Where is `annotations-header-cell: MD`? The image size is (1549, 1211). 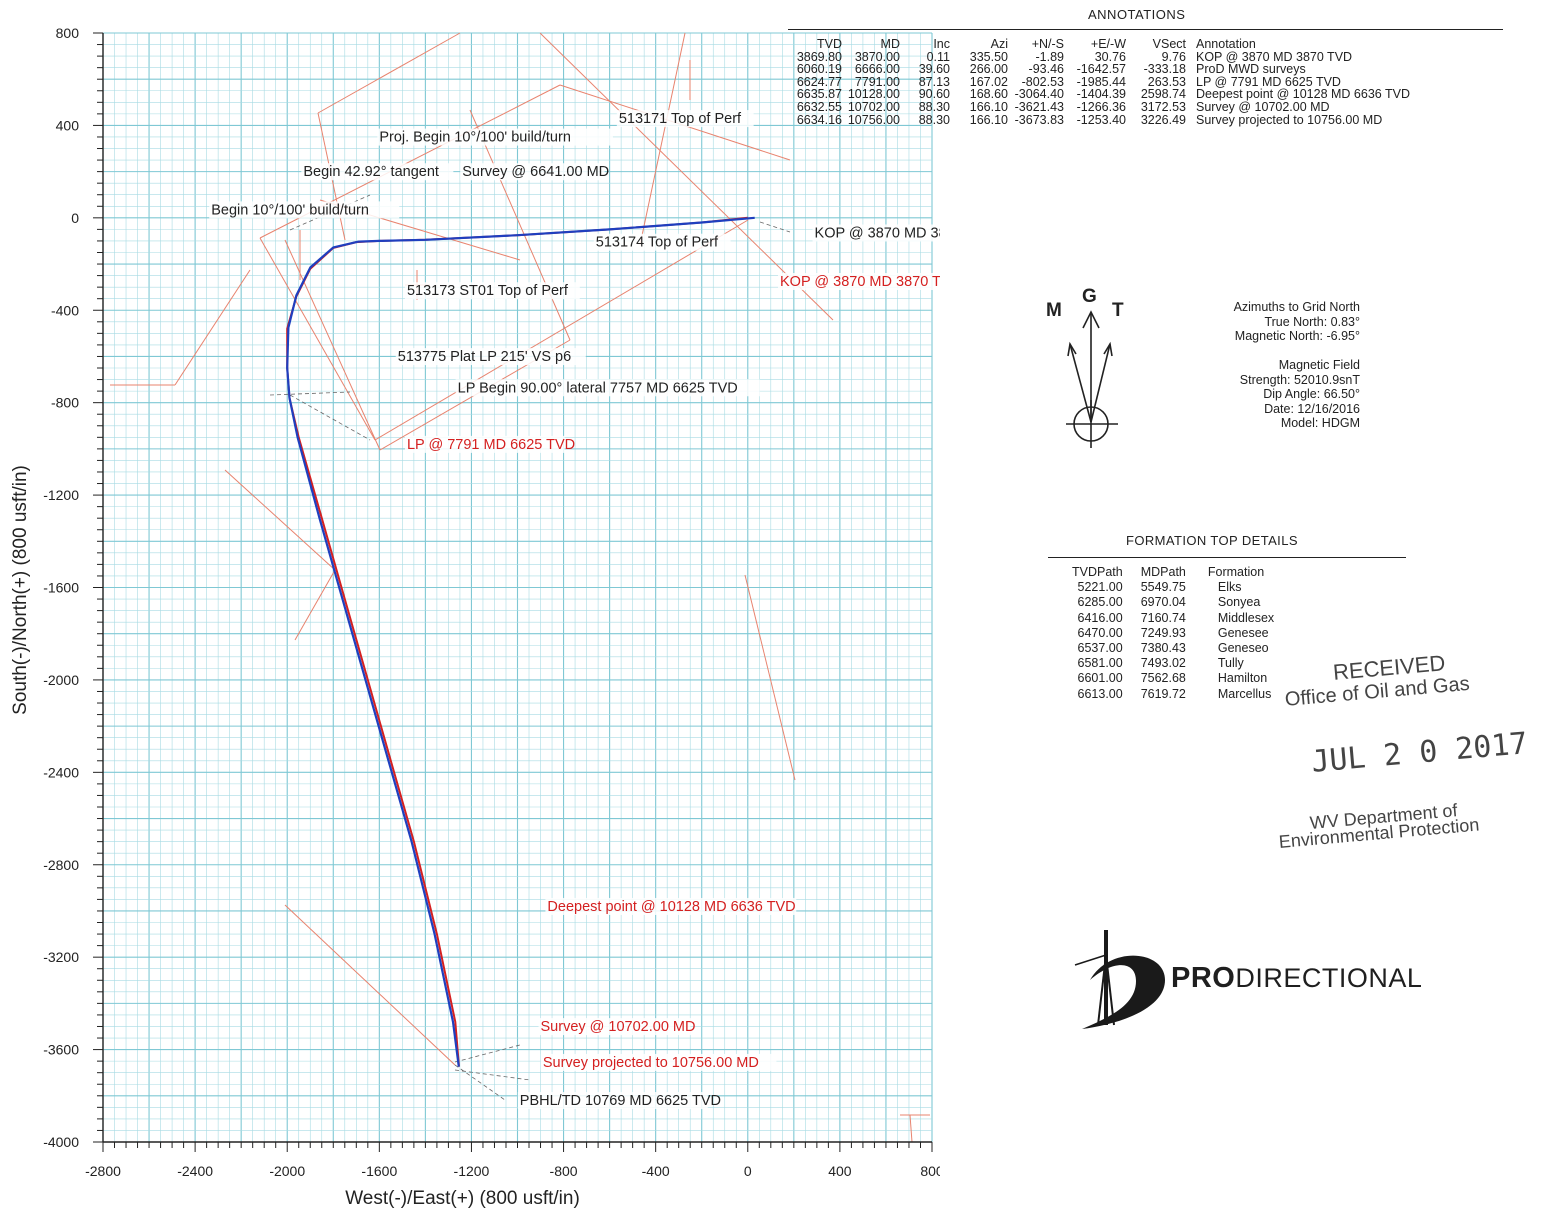 annotations-header-cell: MD is located at coordinates (890, 44).